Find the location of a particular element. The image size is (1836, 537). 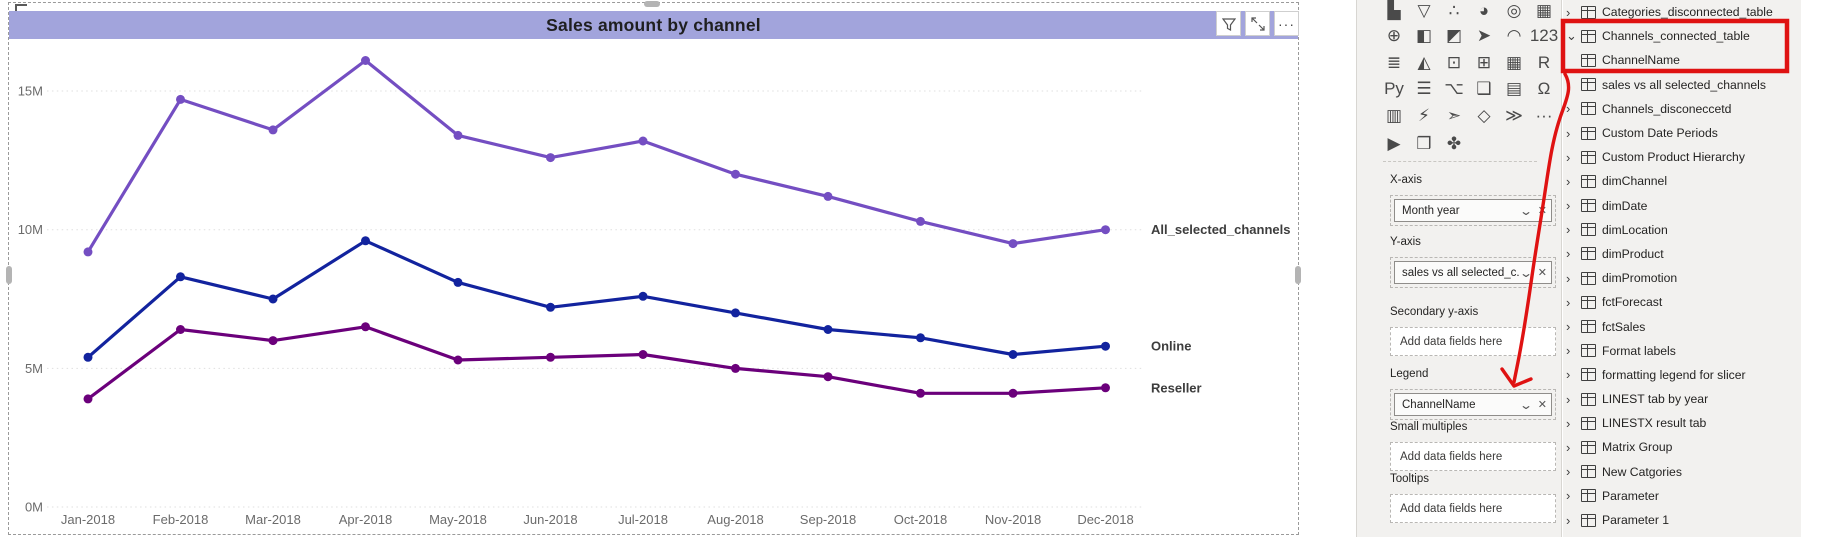

small-multiples-dropzone: Add data fields here is located at coordinates (1473, 456).